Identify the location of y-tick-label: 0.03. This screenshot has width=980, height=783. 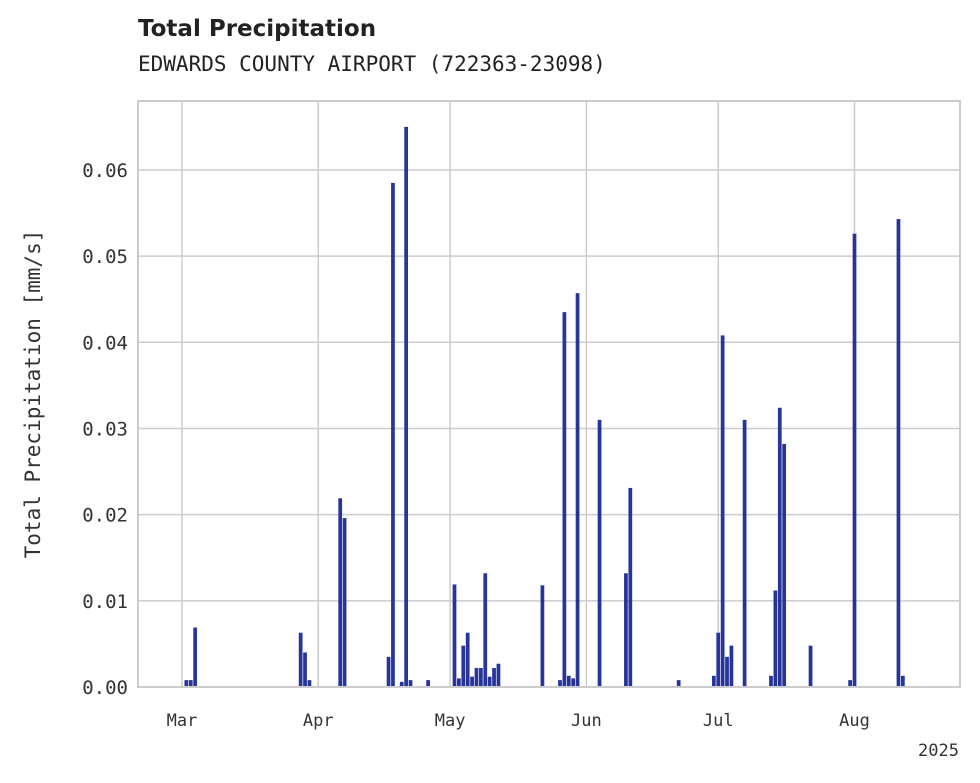
(105, 429).